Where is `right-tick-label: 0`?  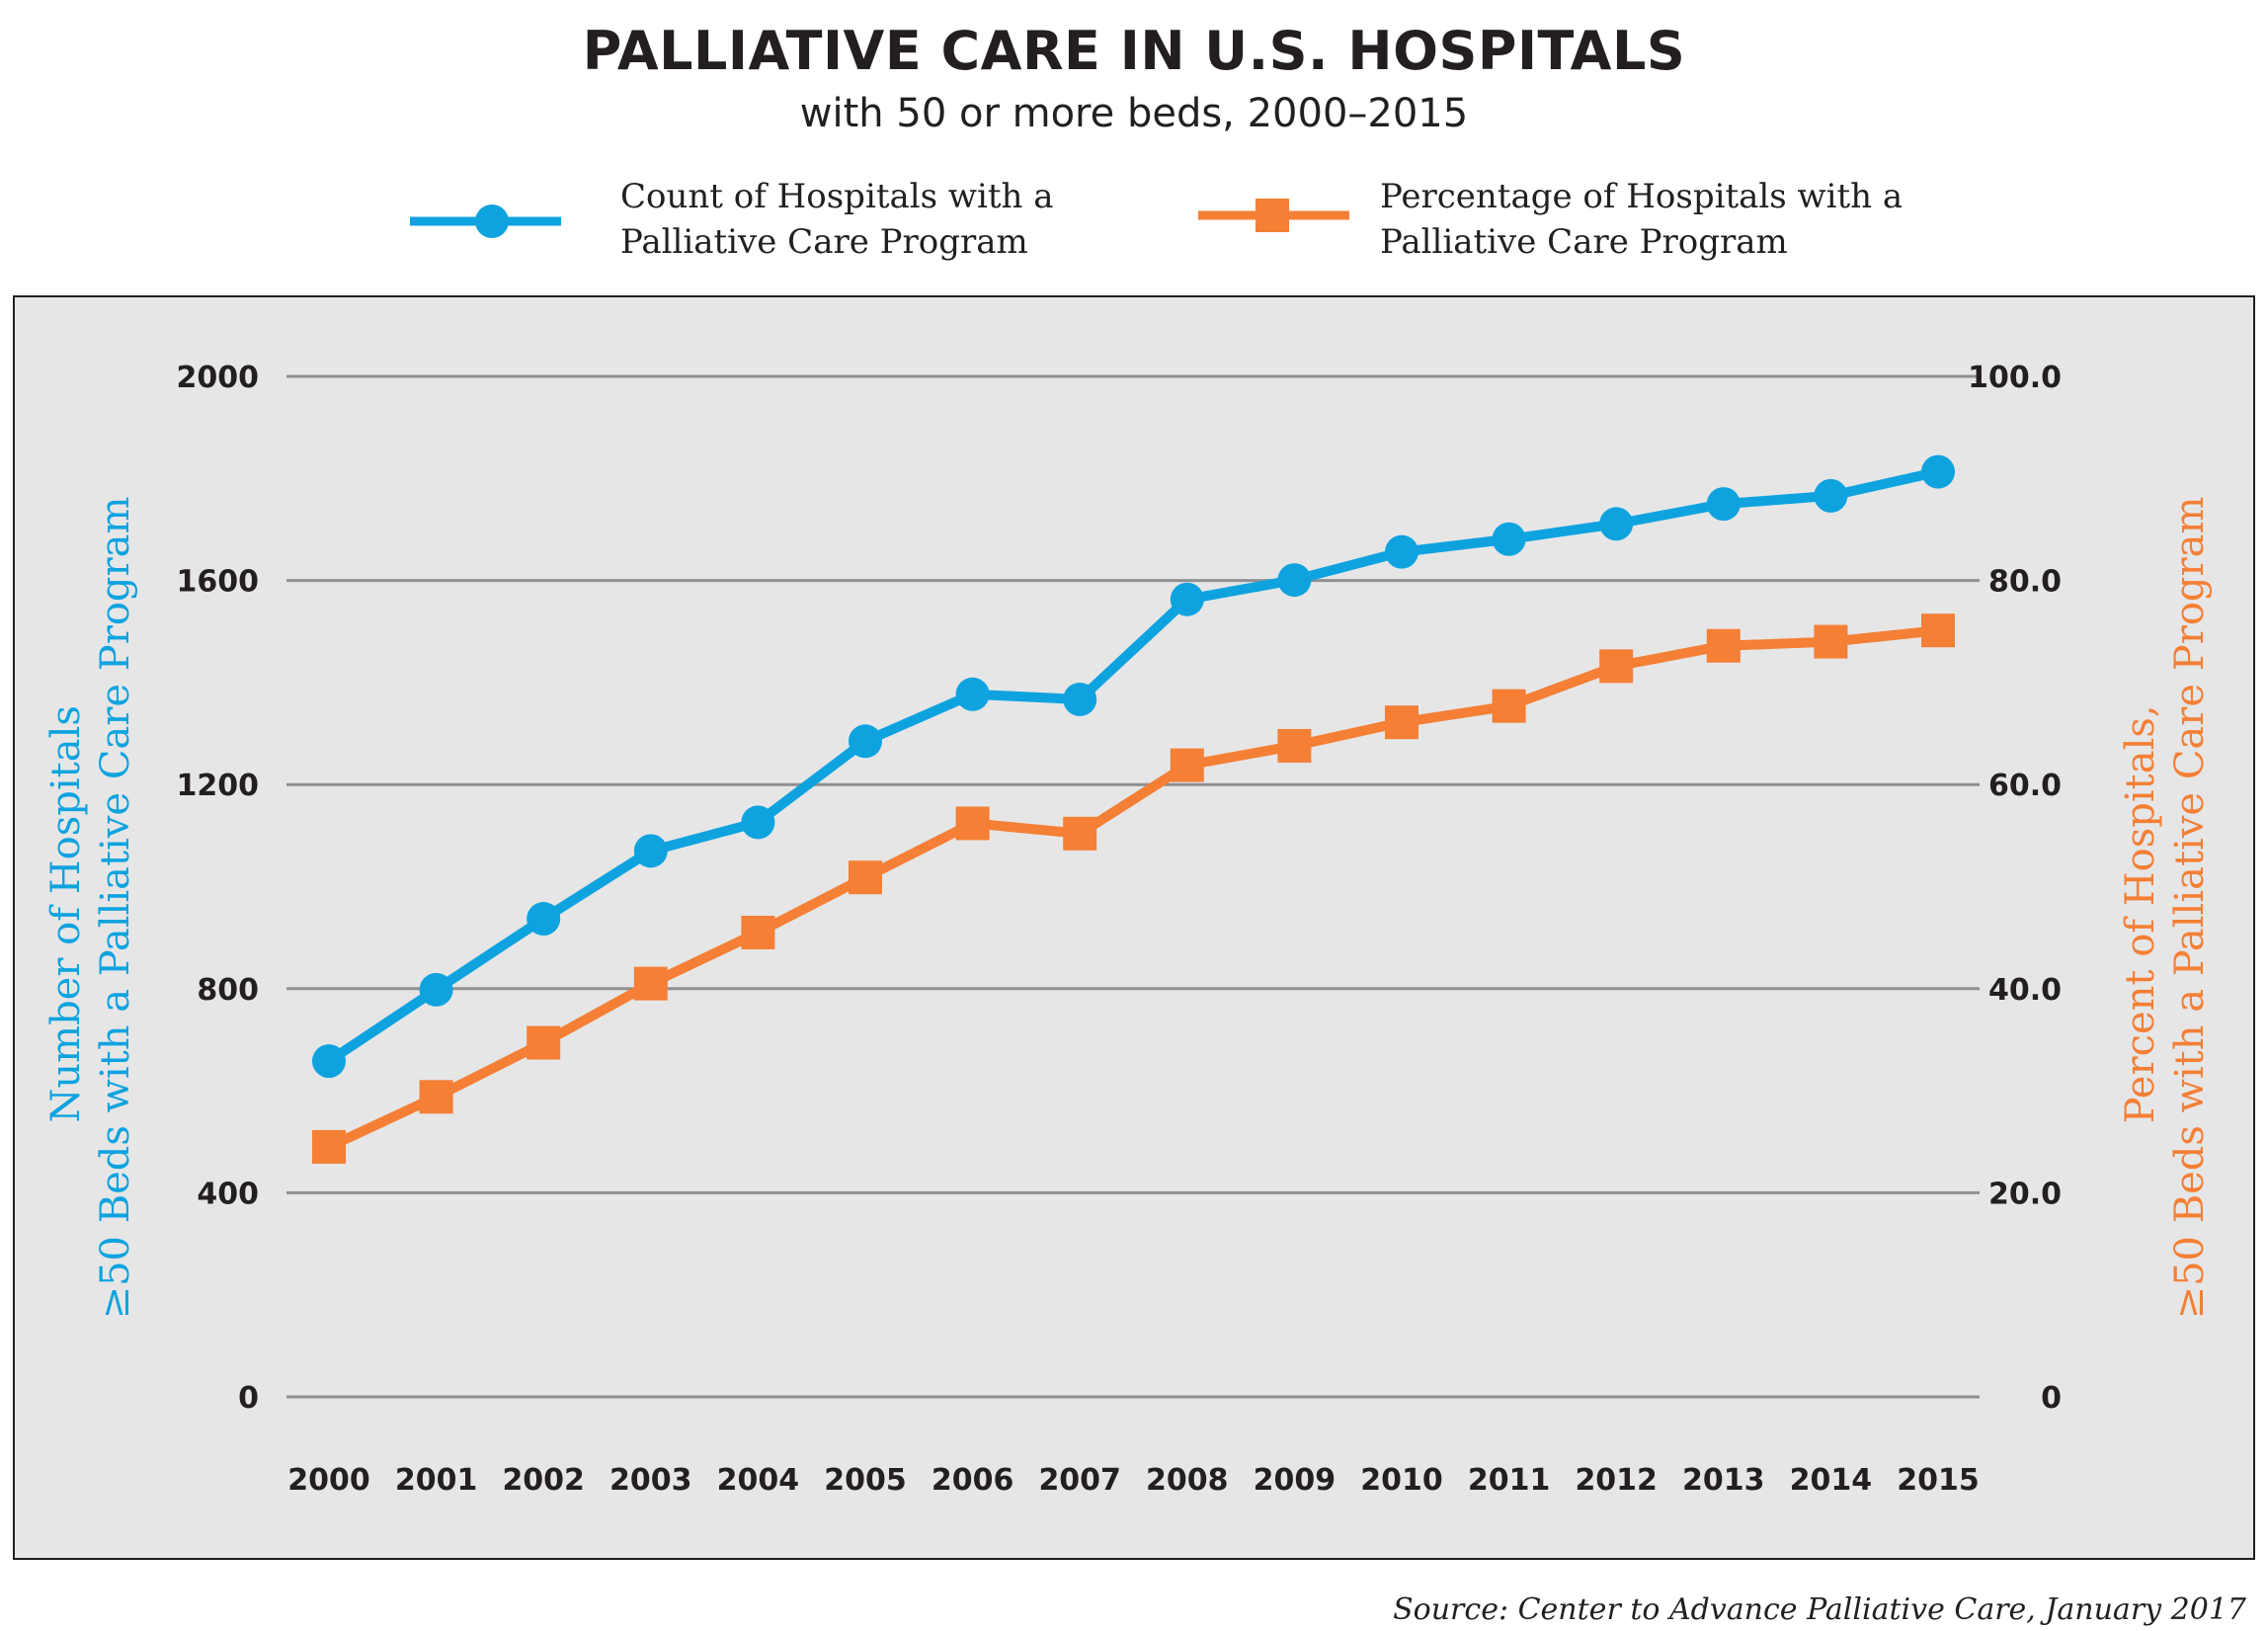 right-tick-label: 0 is located at coordinates (2051, 1398).